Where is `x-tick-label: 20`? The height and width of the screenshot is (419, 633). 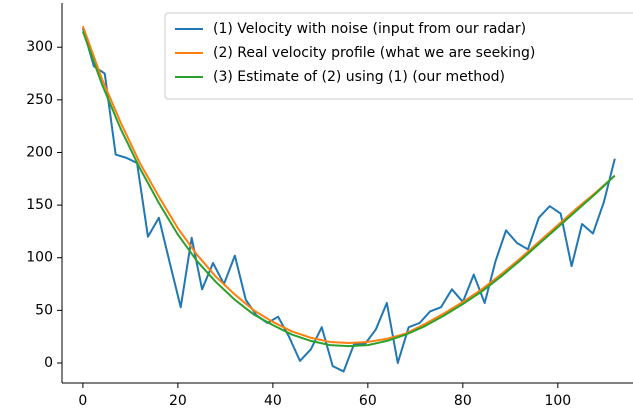
x-tick-label: 20 is located at coordinates (178, 401).